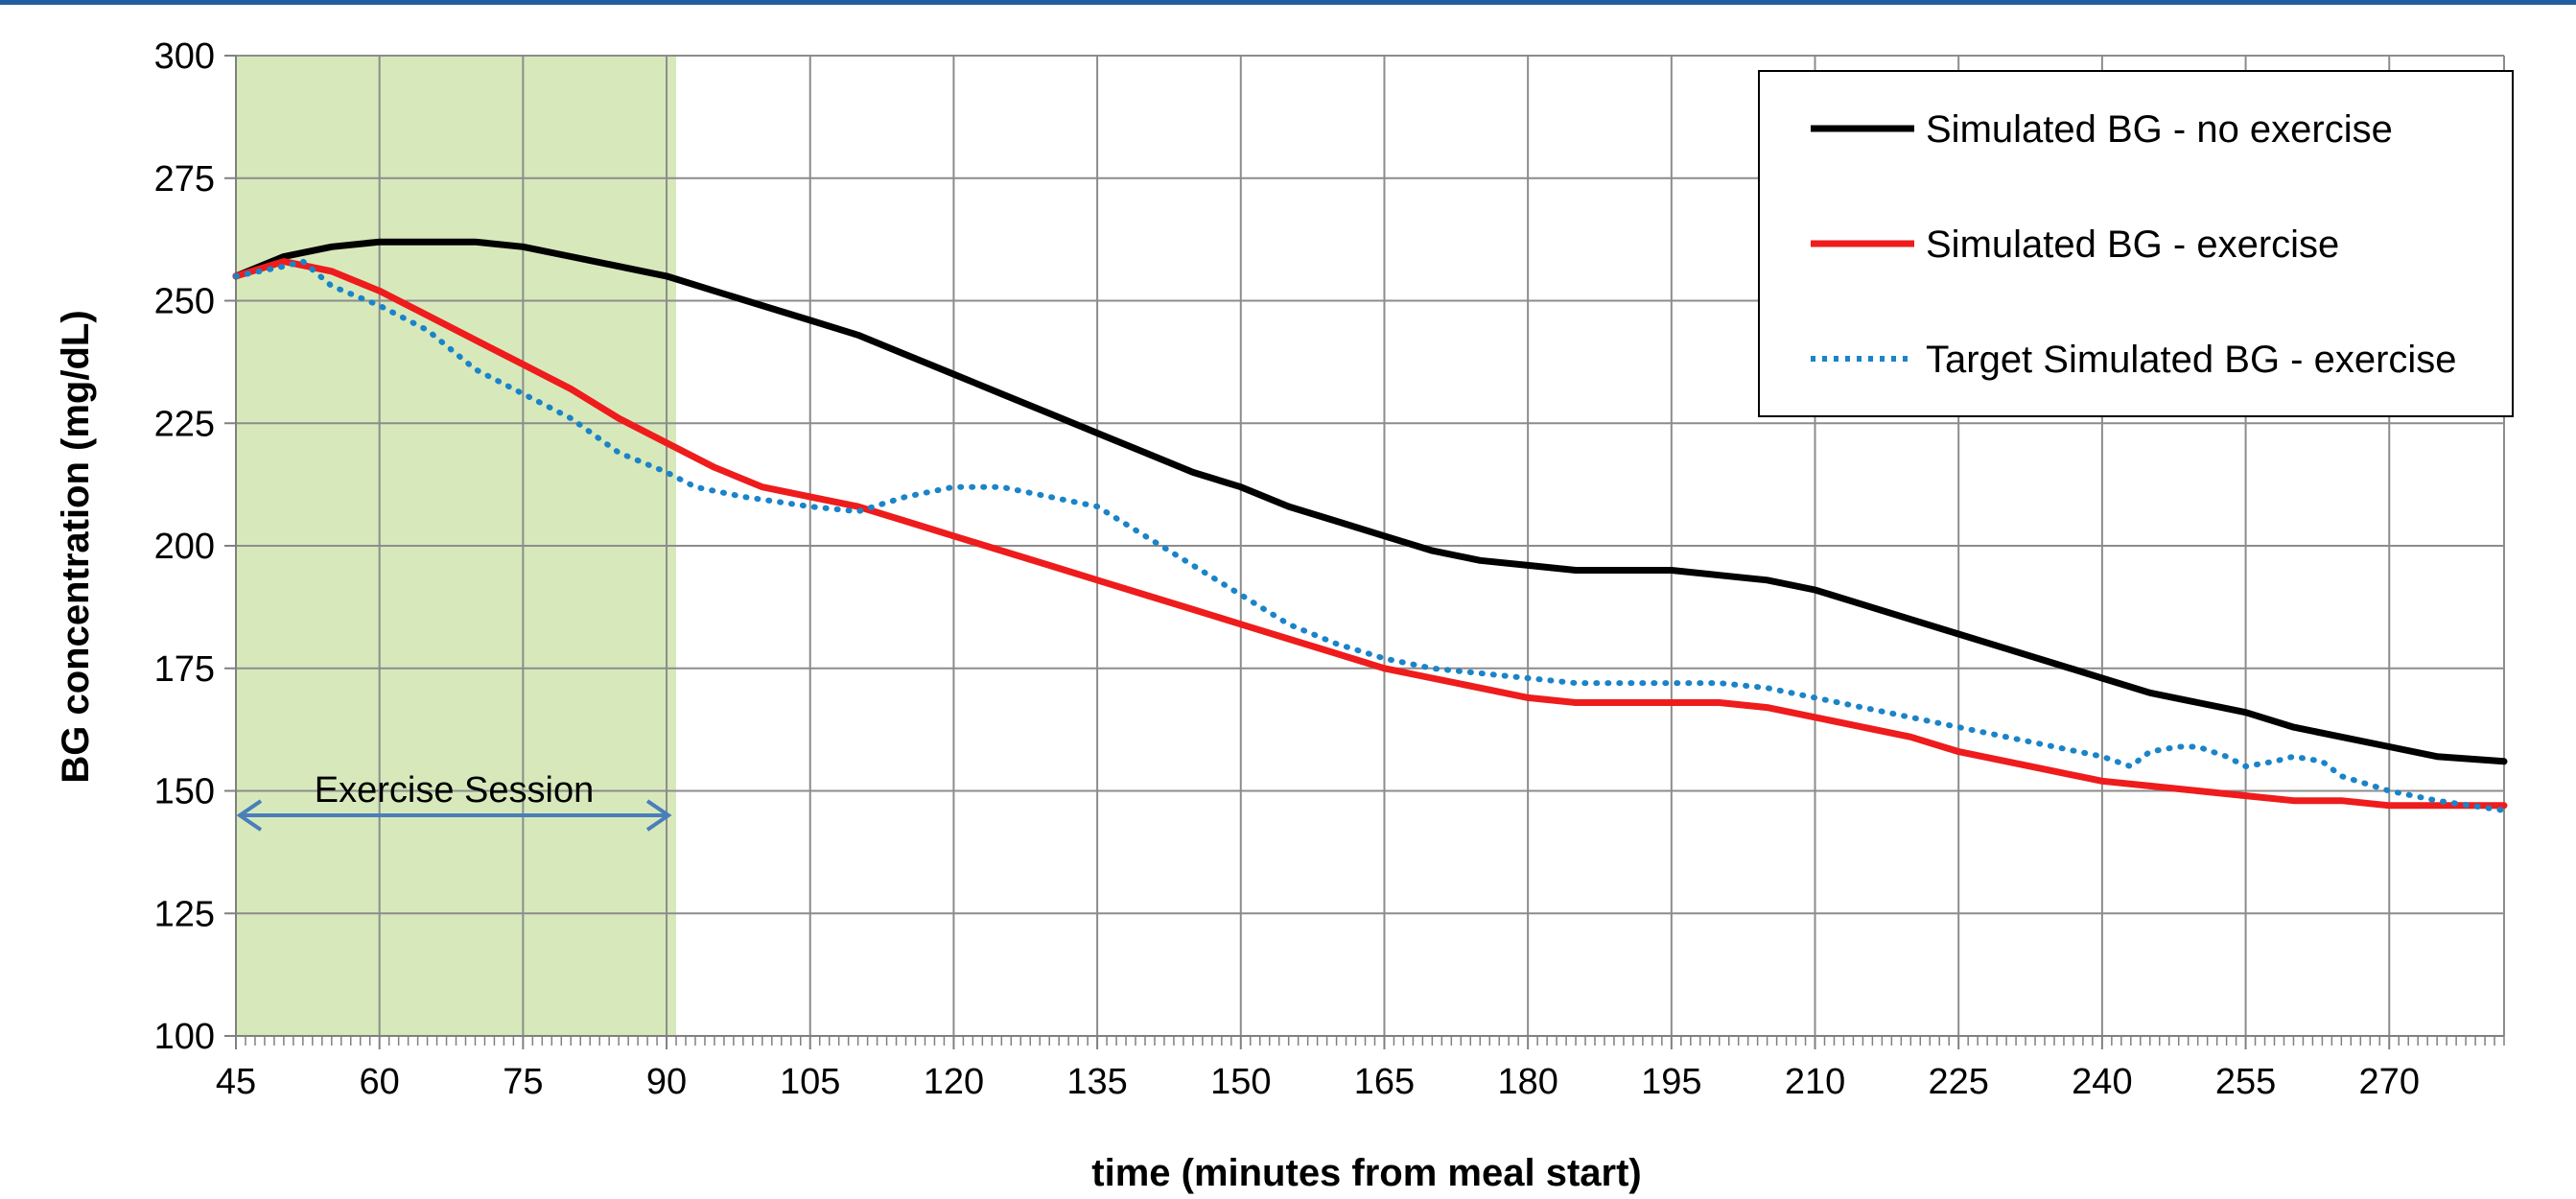 The image size is (2576, 1199). I want to click on y-tick-label: 225, so click(184, 424).